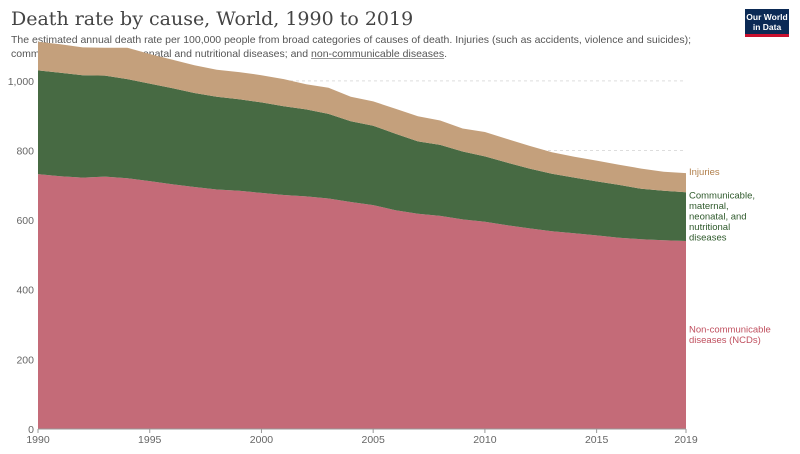 The height and width of the screenshot is (454, 800). Describe the element at coordinates (21, 256) in the screenshot. I see `y-axis-ticks: 0 200 400 600 800 1,000` at that location.